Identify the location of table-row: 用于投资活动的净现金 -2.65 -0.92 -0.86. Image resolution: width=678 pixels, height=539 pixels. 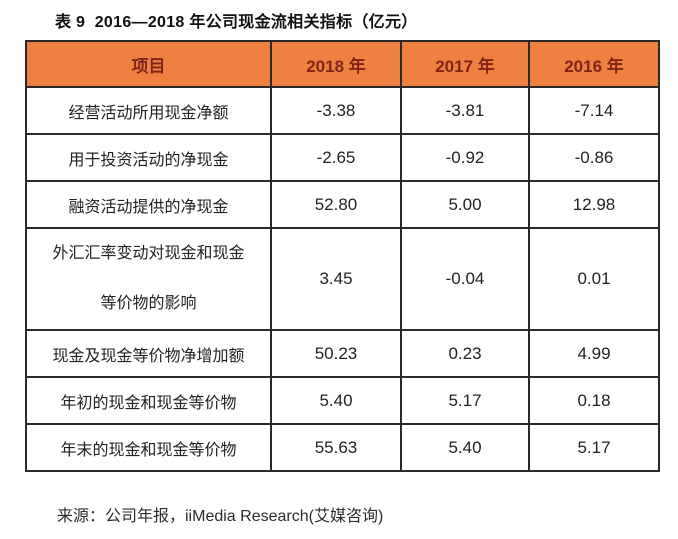
(342, 157).